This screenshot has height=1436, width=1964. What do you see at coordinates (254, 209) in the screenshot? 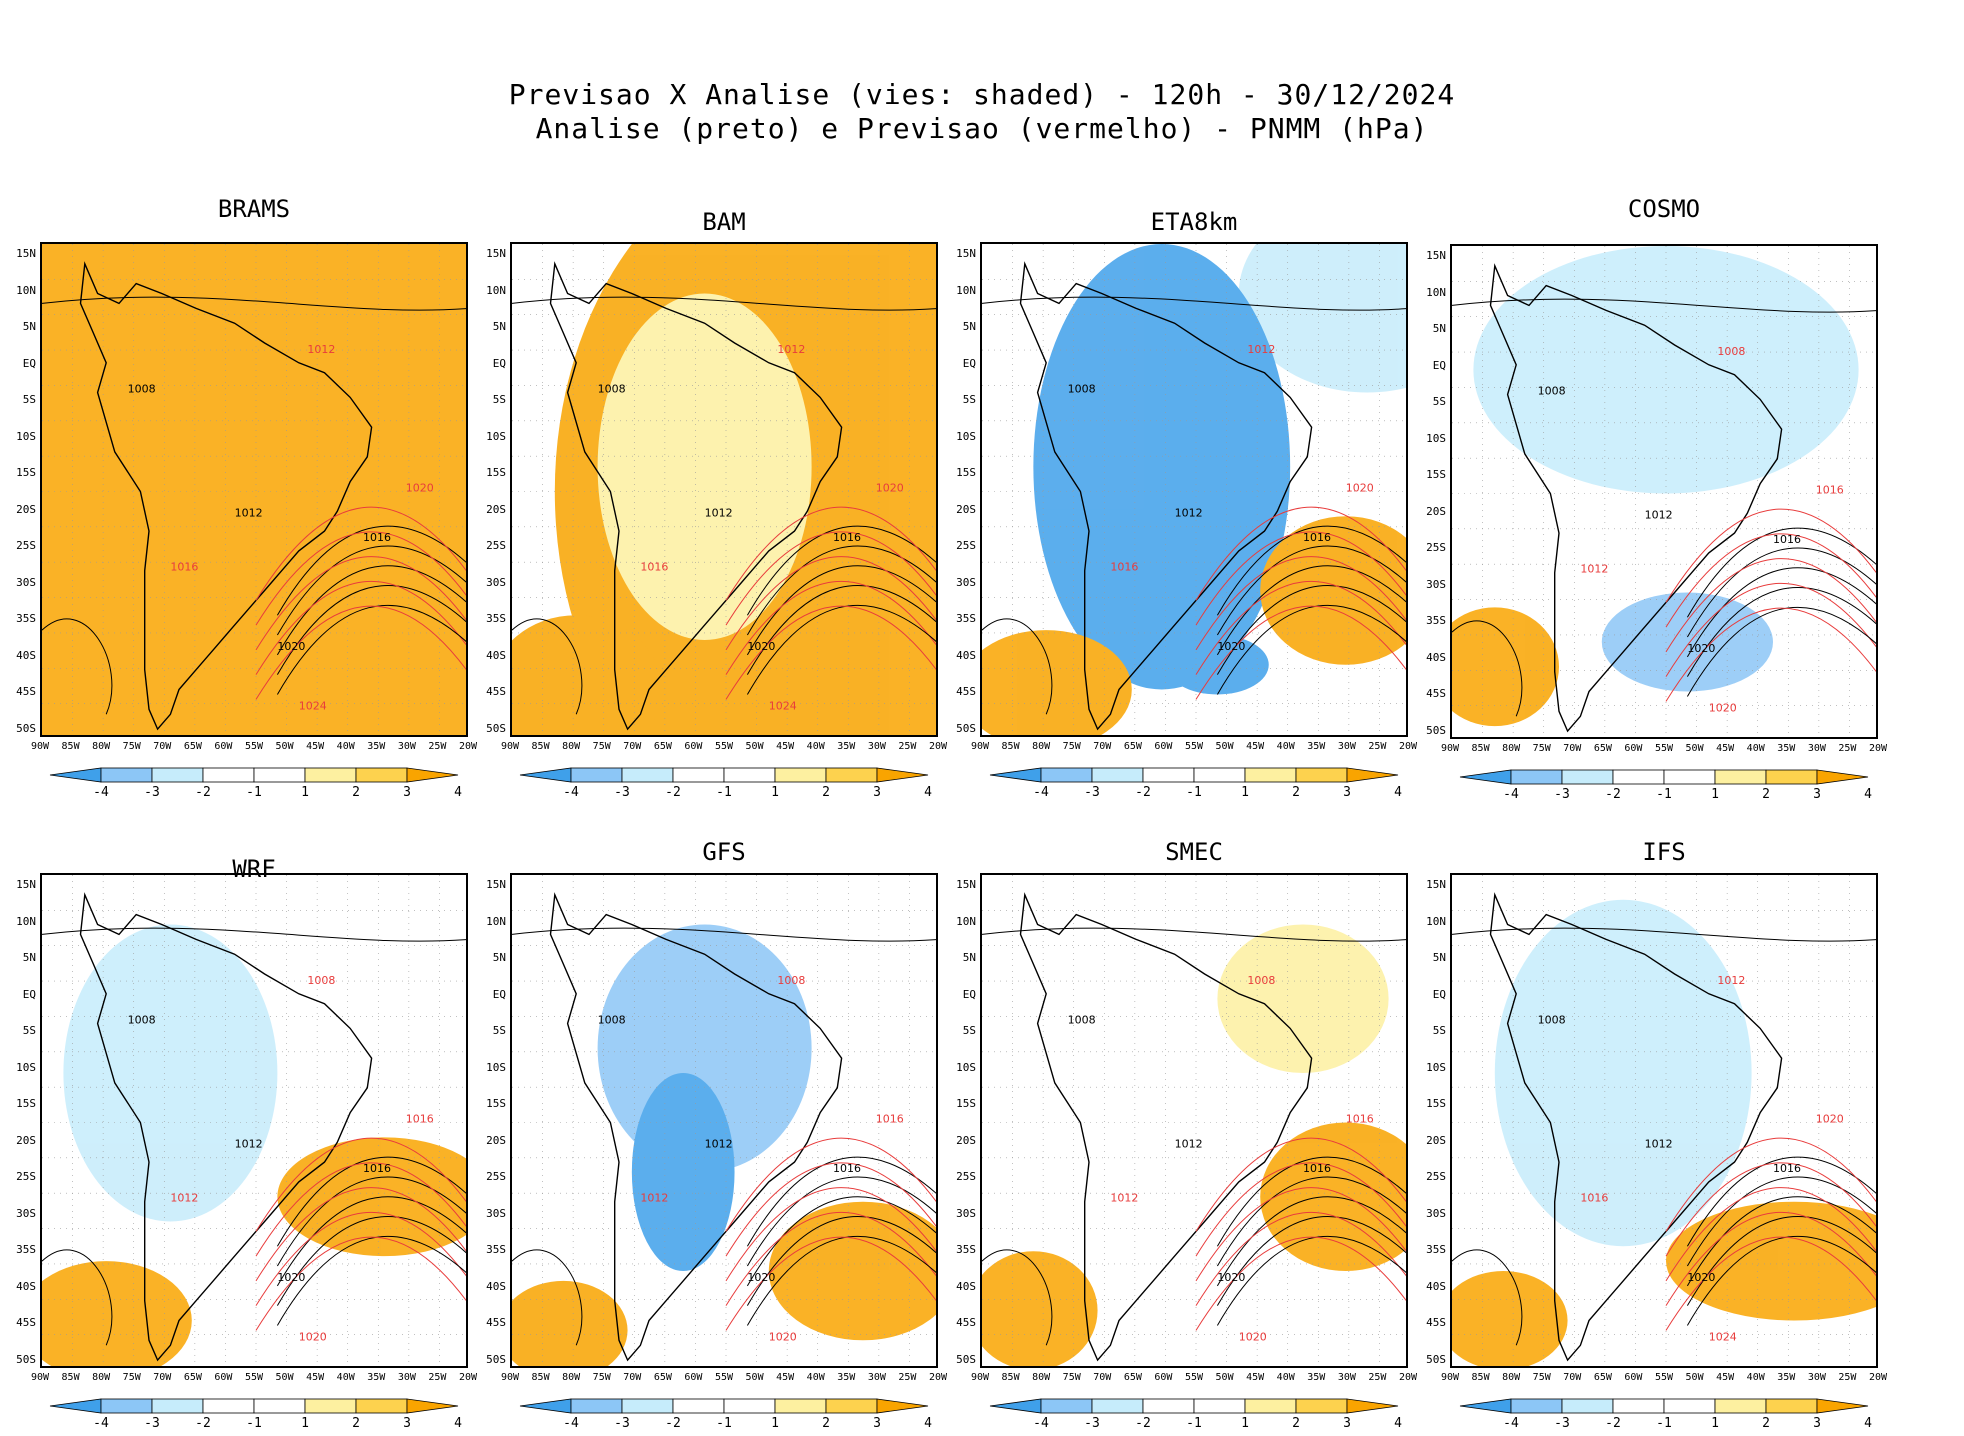
I see `panel-title-brams: BRAMS` at bounding box center [254, 209].